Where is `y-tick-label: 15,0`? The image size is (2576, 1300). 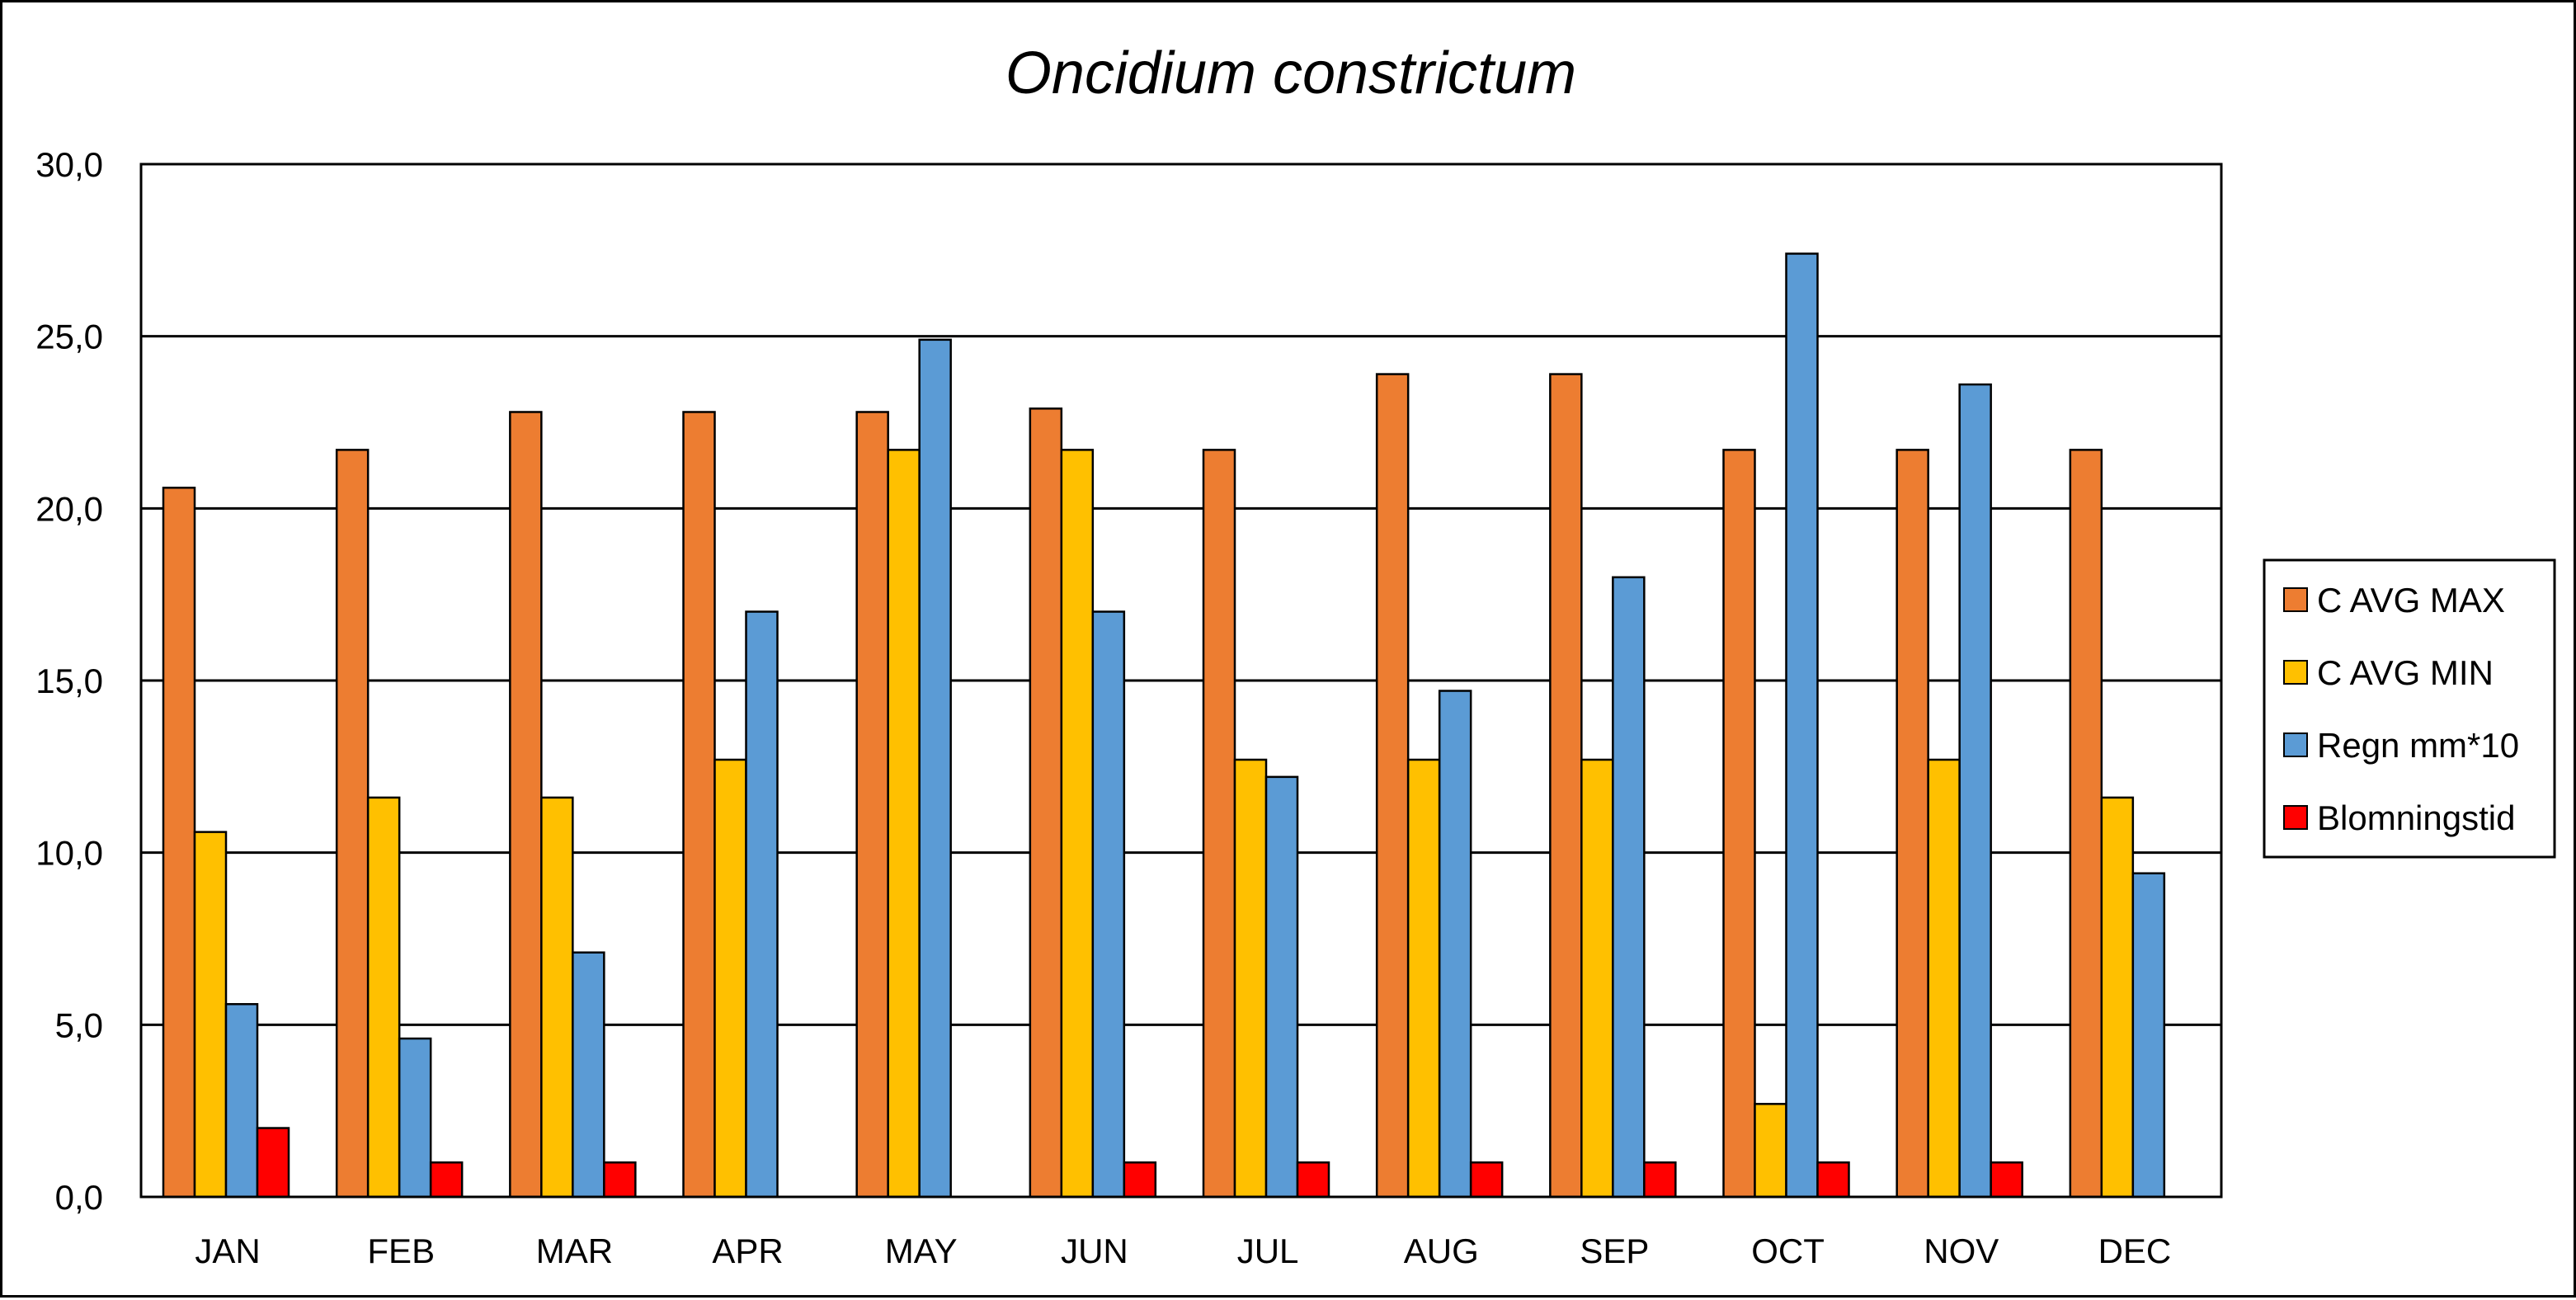
y-tick-label: 15,0 is located at coordinates (69, 681).